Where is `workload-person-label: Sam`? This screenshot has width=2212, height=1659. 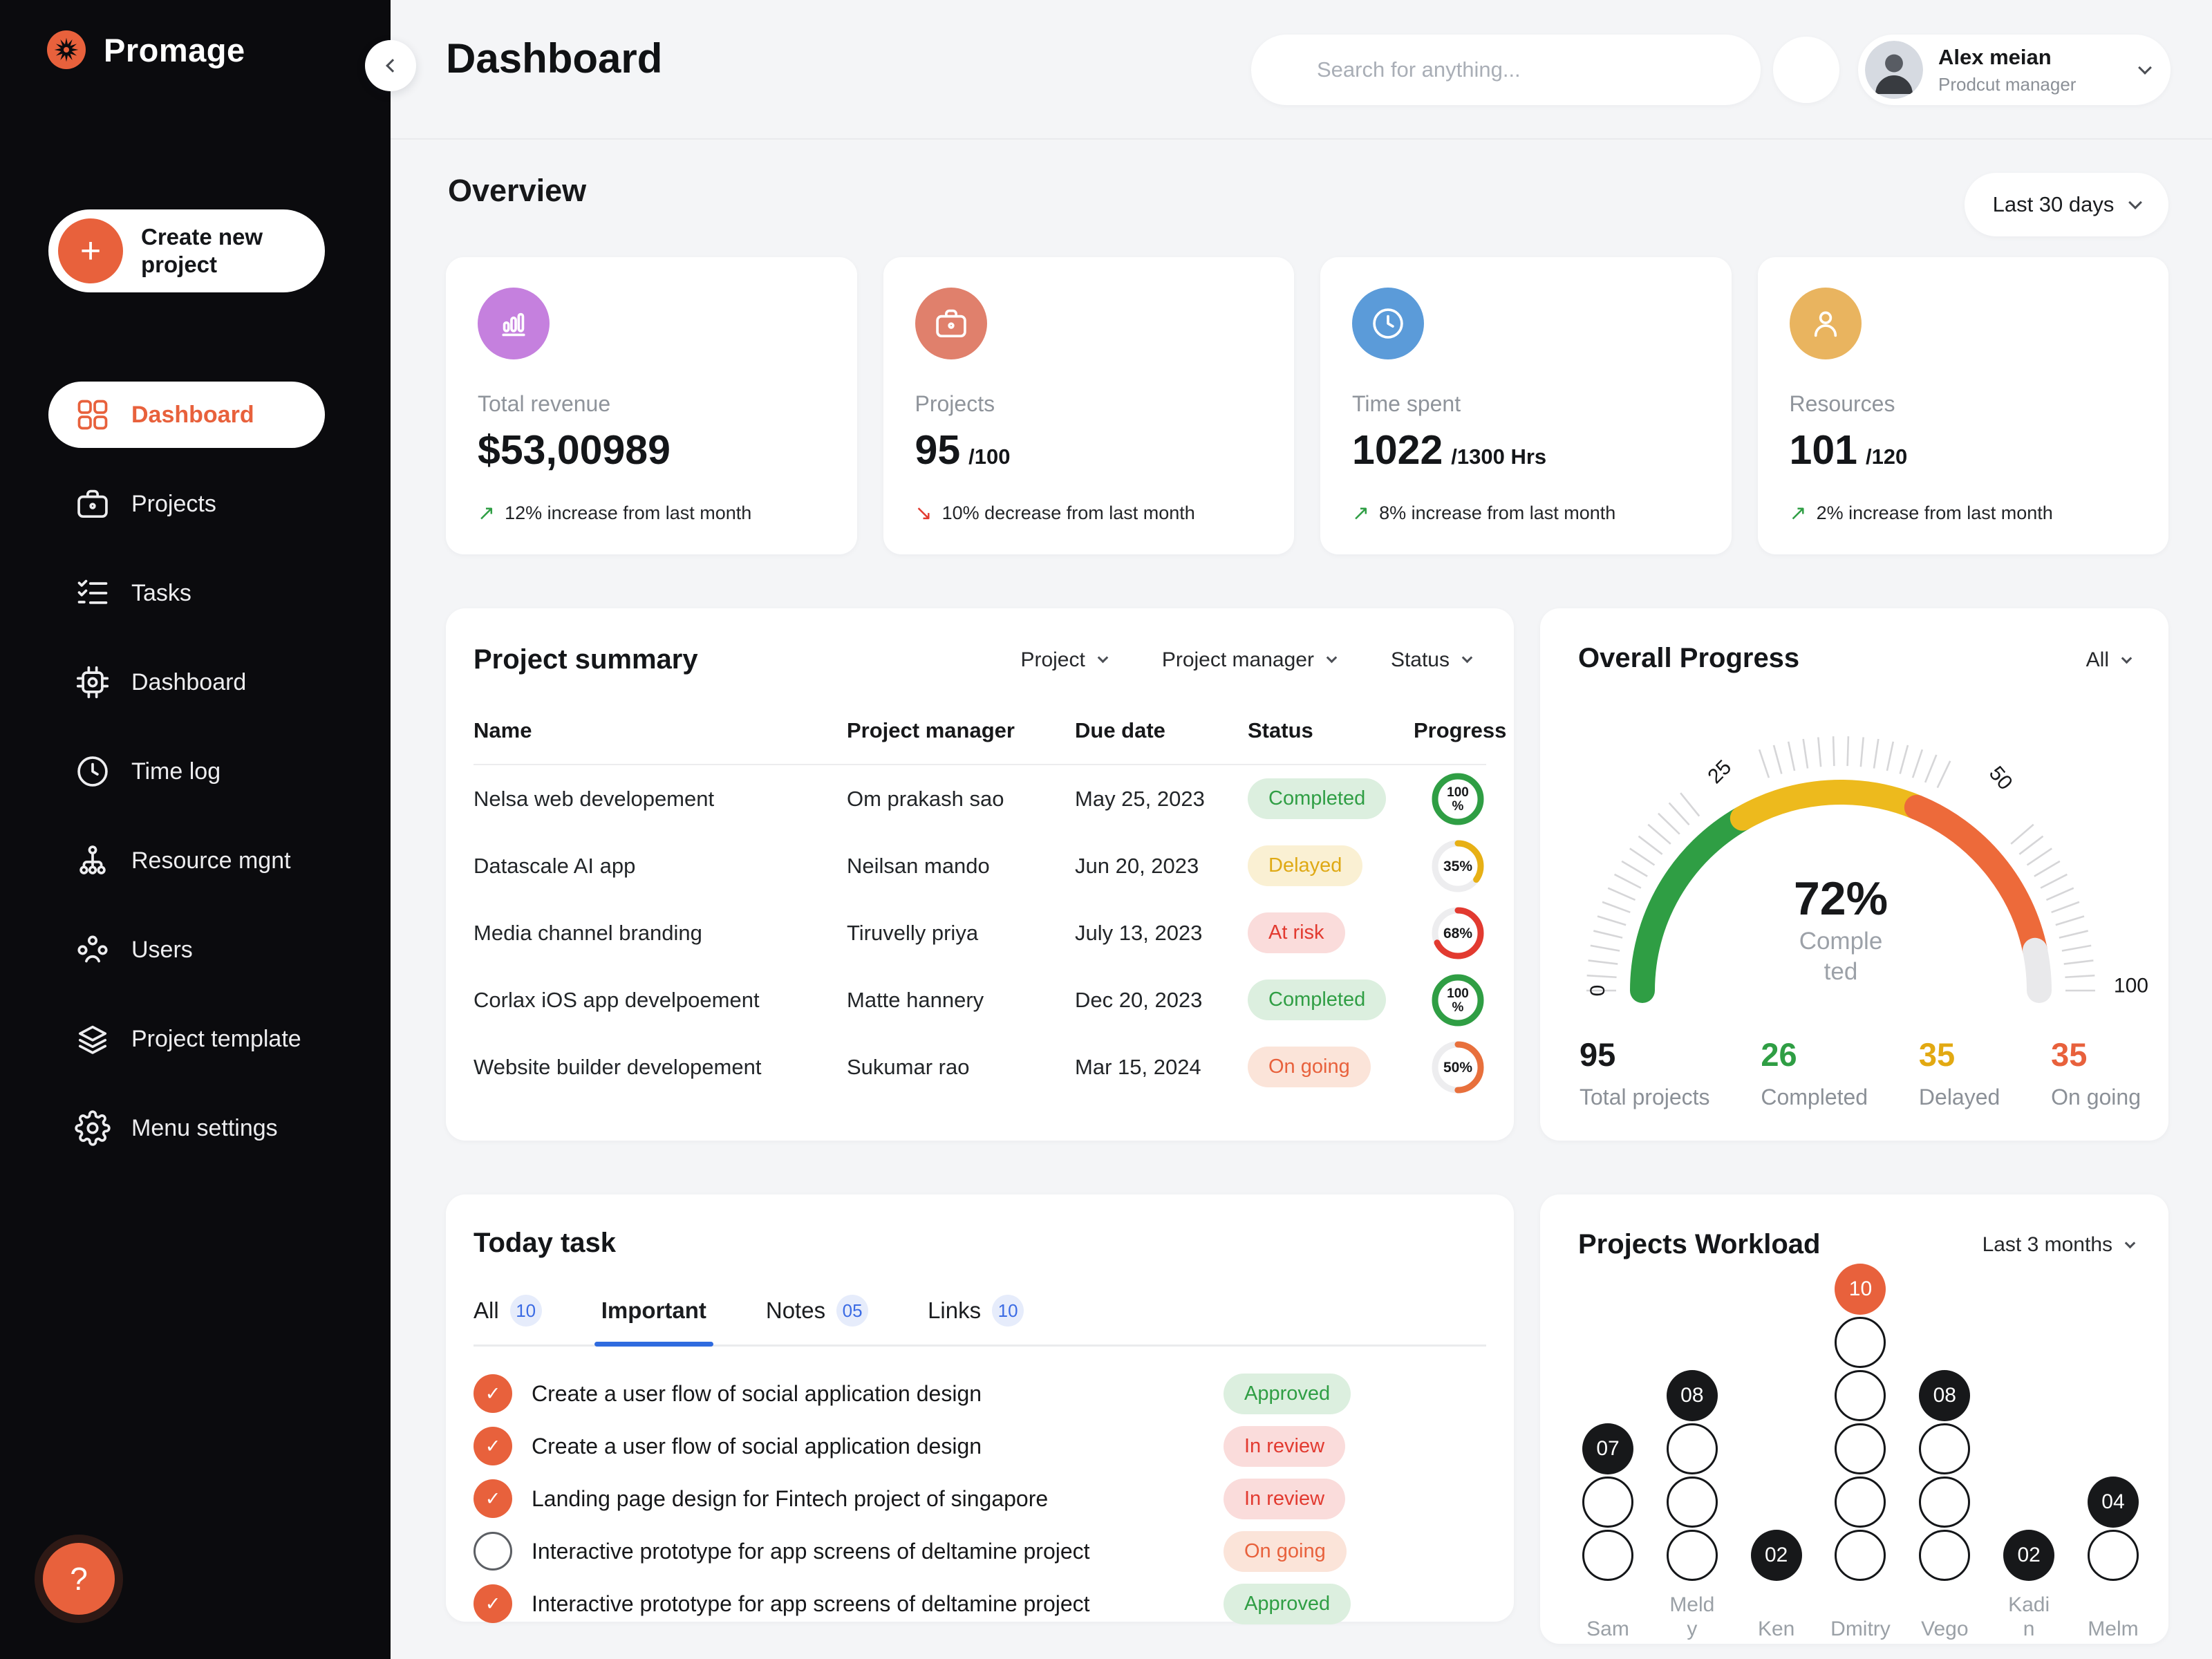
workload-person-label: Sam is located at coordinates (1607, 1629).